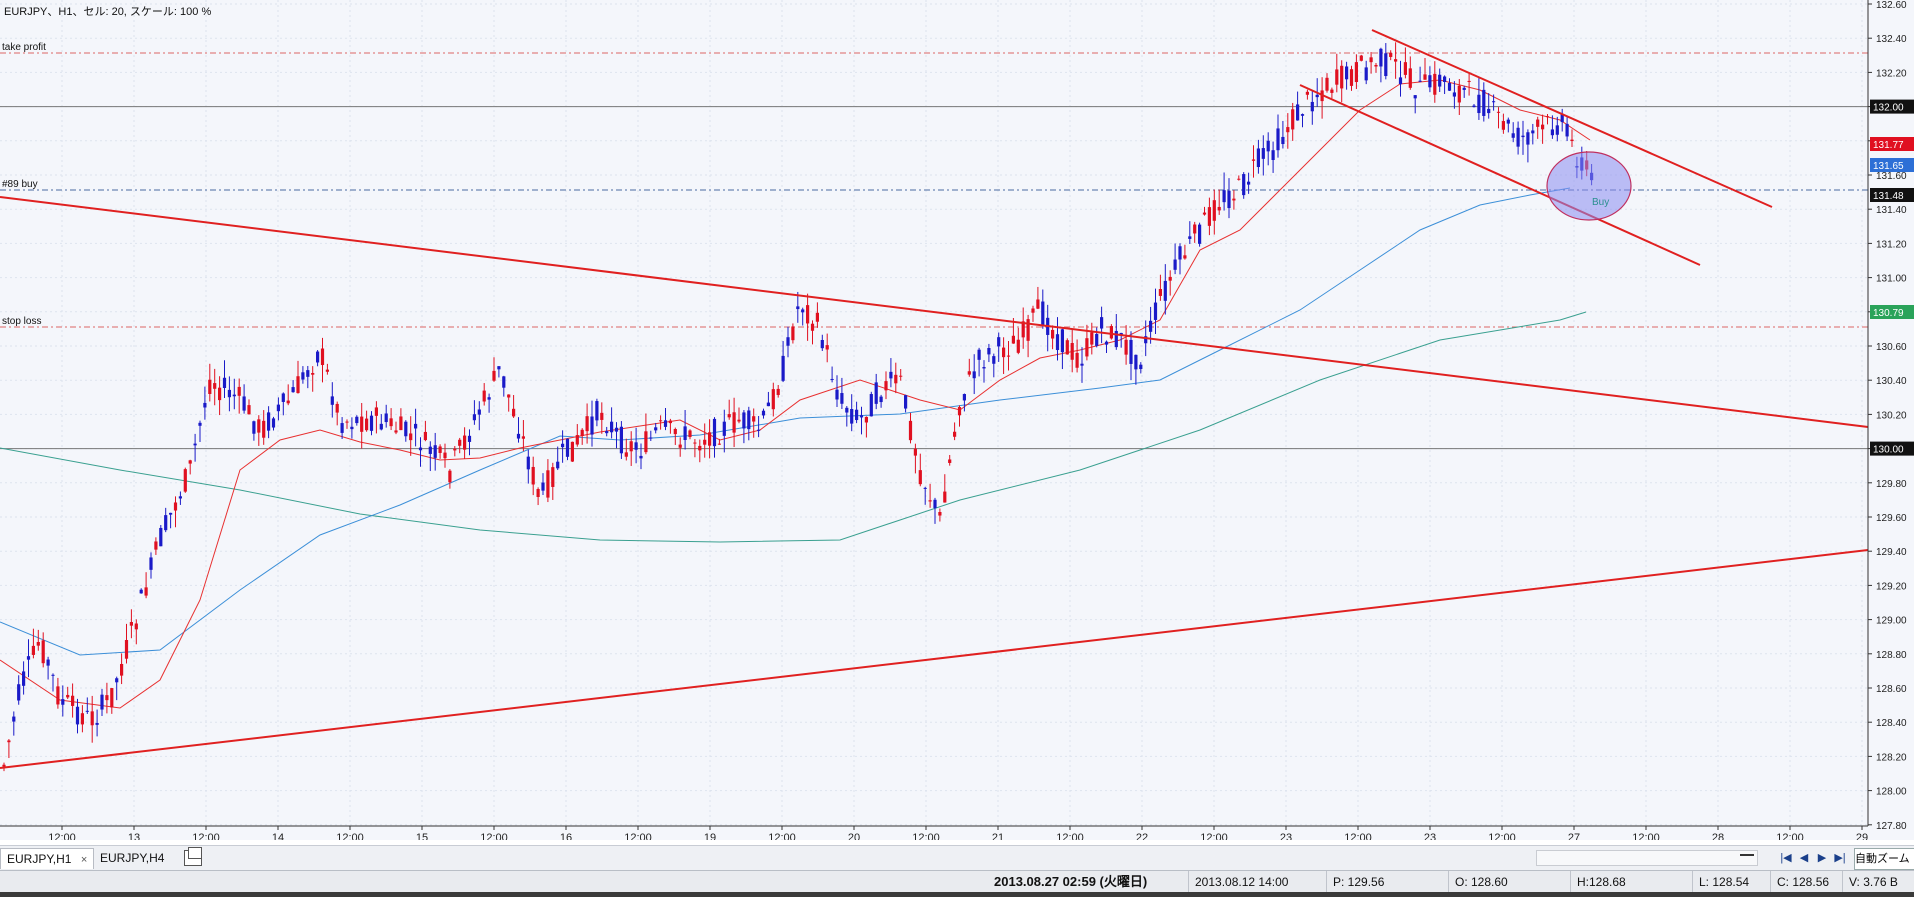 This screenshot has width=1914, height=897. What do you see at coordinates (132, 858) in the screenshot?
I see `tab-eurjpy-h4: EURJPY,H4` at bounding box center [132, 858].